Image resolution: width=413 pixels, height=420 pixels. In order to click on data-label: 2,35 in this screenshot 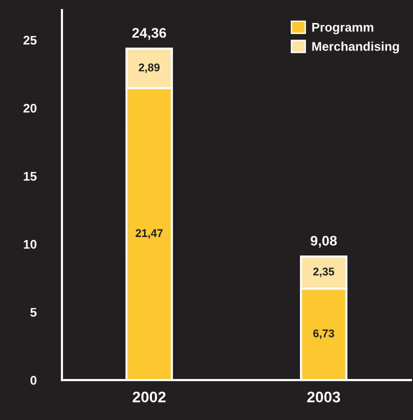, I will do `click(323, 273)`.